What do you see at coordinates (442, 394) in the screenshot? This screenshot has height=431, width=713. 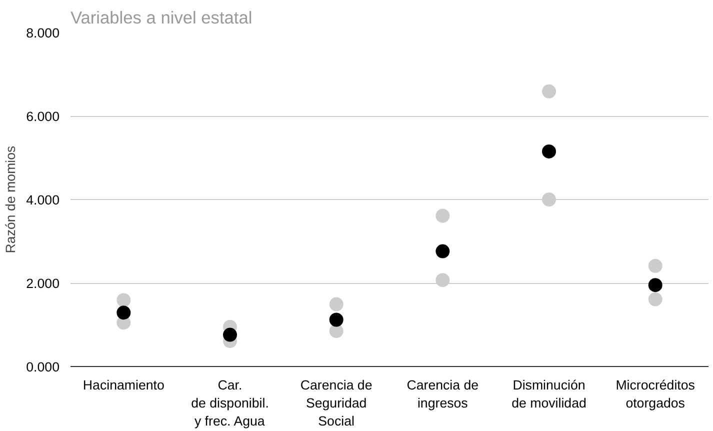 I see `x-tick-label: Carencia de ingresos` at bounding box center [442, 394].